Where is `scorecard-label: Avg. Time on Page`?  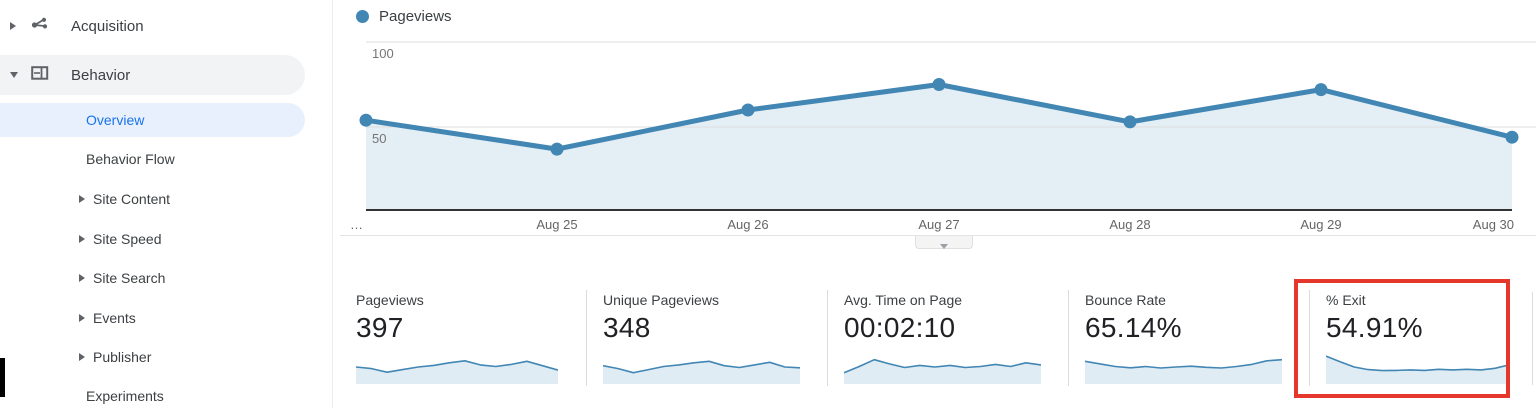 scorecard-label: Avg. Time on Page is located at coordinates (903, 300).